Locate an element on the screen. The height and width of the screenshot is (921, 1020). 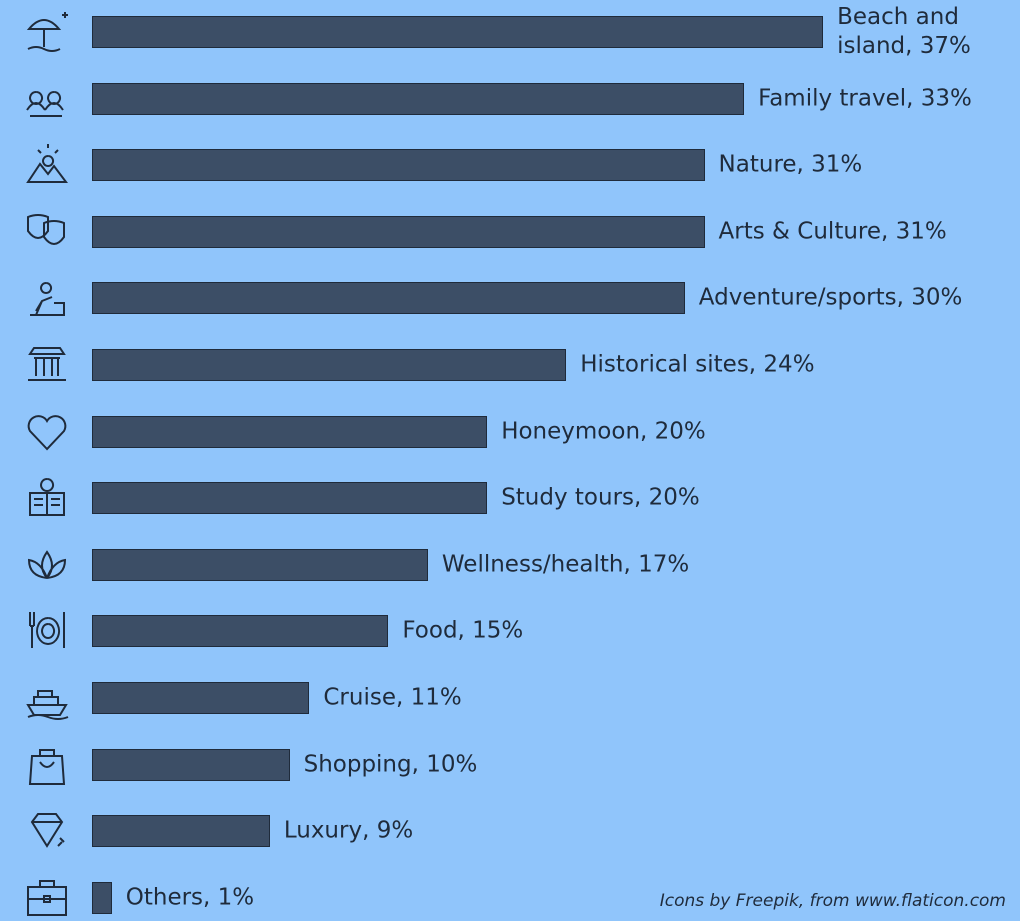
value-label: Family travel, 33% is located at coordinates (865, 98).